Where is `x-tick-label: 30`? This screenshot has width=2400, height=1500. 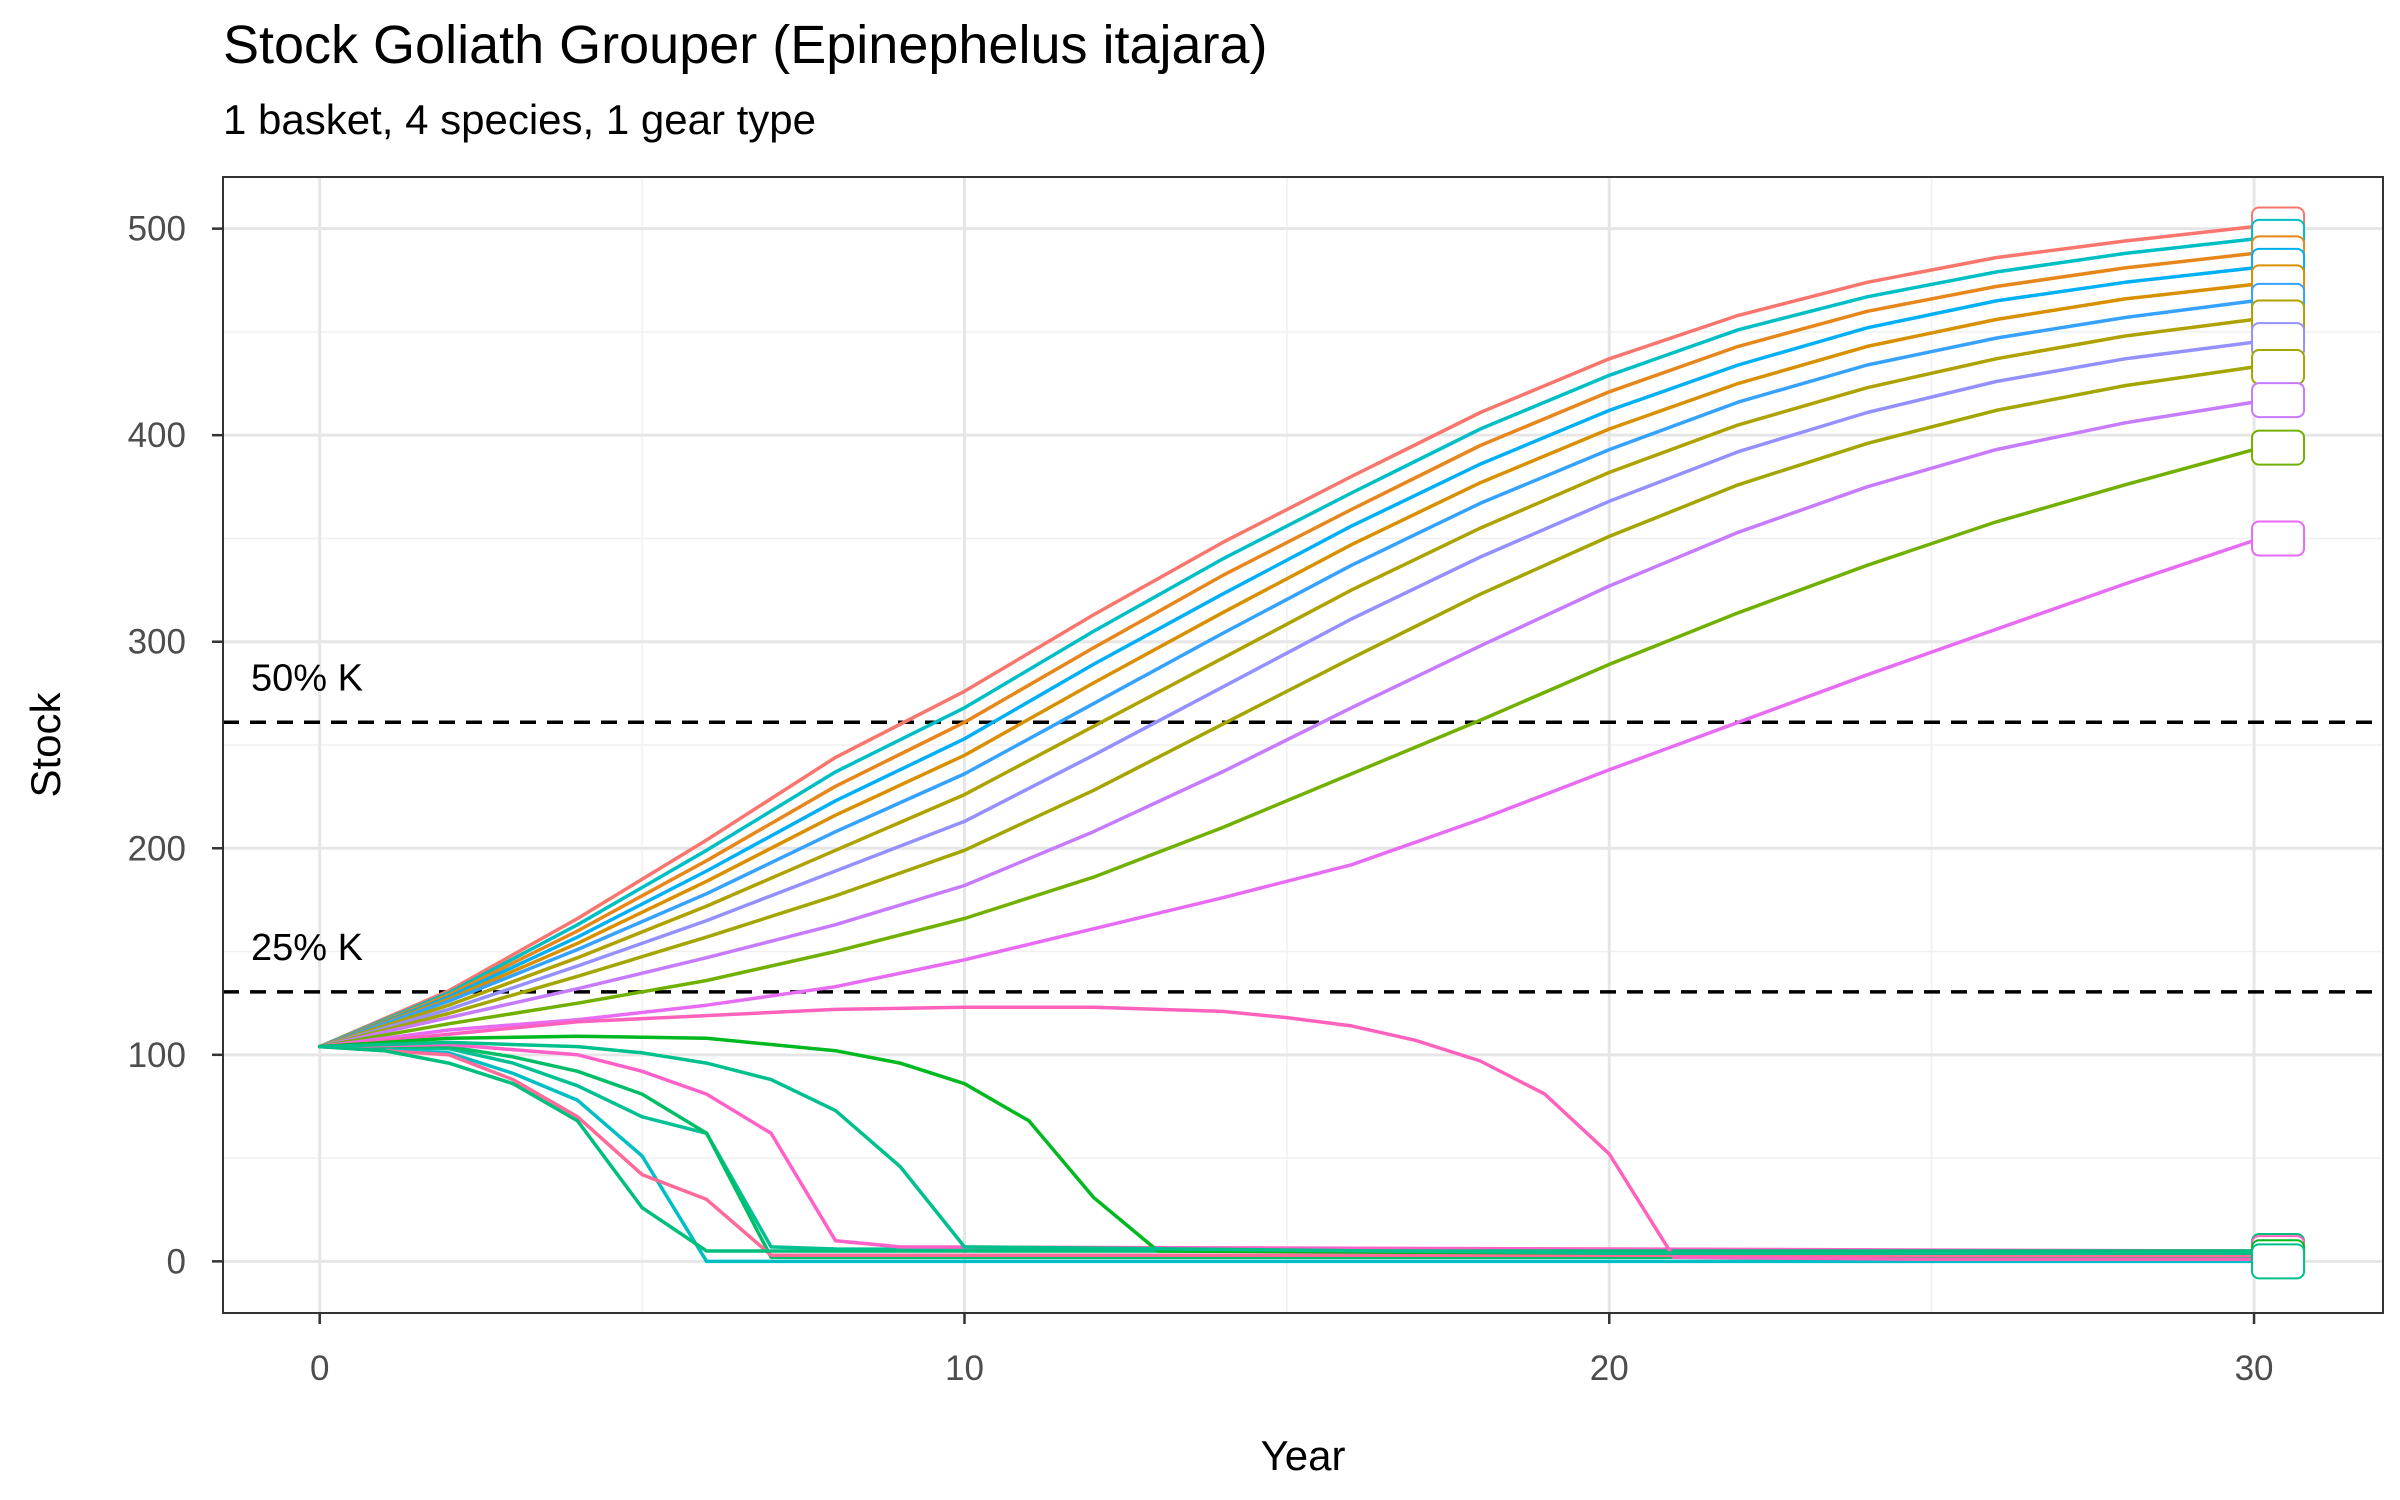
x-tick-label: 30 is located at coordinates (2254, 1368).